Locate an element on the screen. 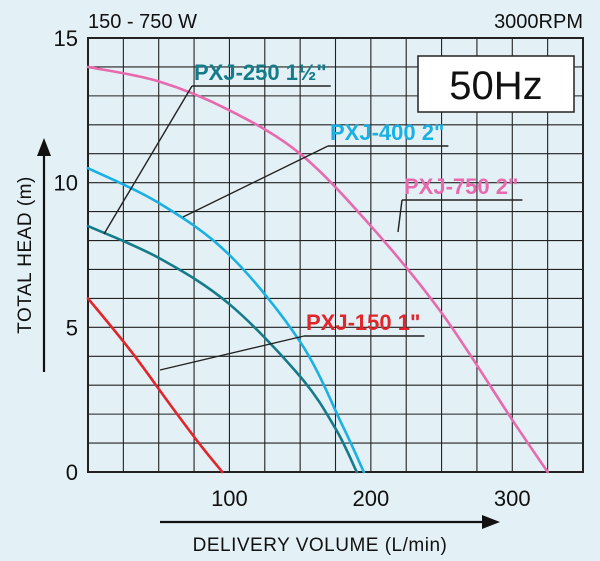 This screenshot has height=561, width=600. y-tick-labels: 0 5 10 15 is located at coordinates (66, 255).